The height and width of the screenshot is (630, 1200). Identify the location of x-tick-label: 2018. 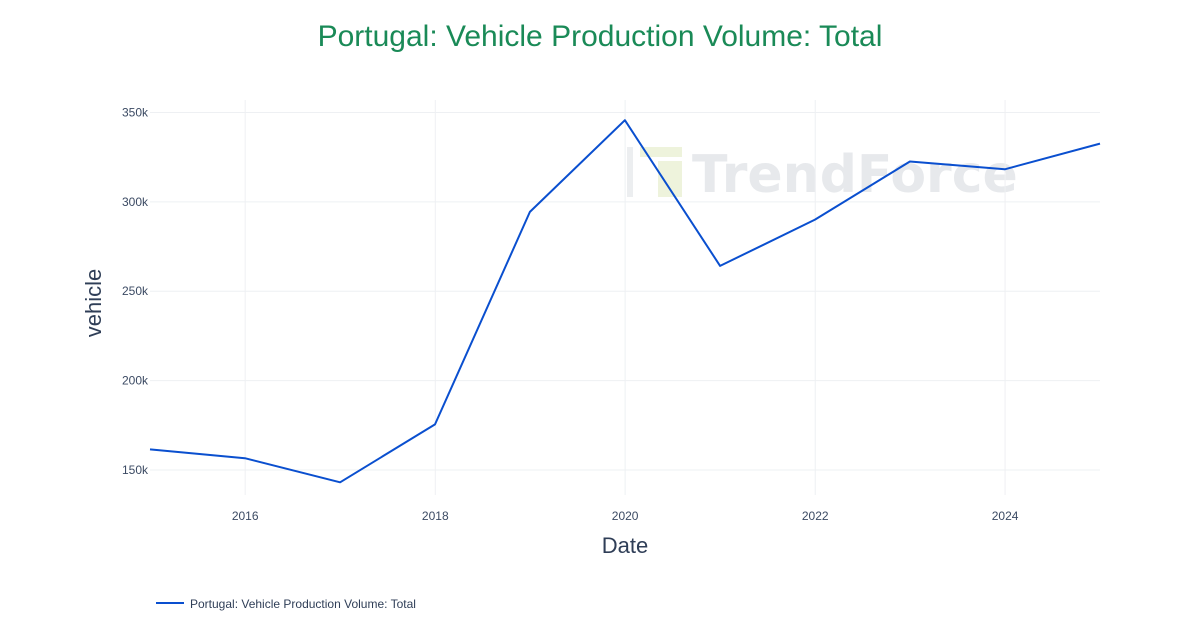
(435, 516).